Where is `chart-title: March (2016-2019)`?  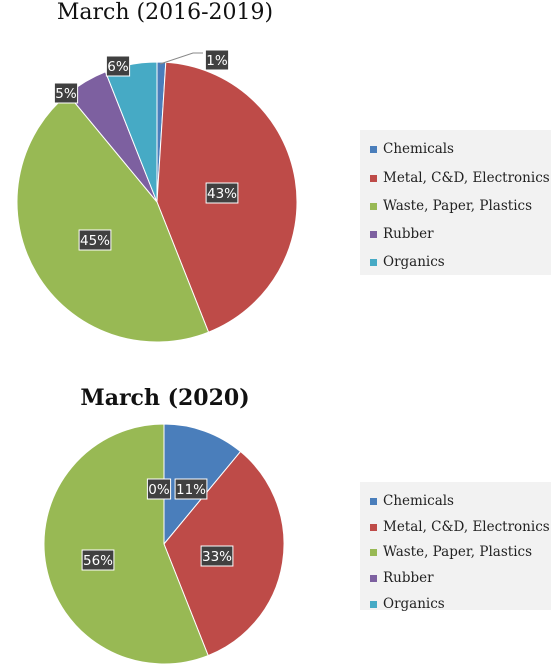 chart-title: March (2016-2019) is located at coordinates (165, 12).